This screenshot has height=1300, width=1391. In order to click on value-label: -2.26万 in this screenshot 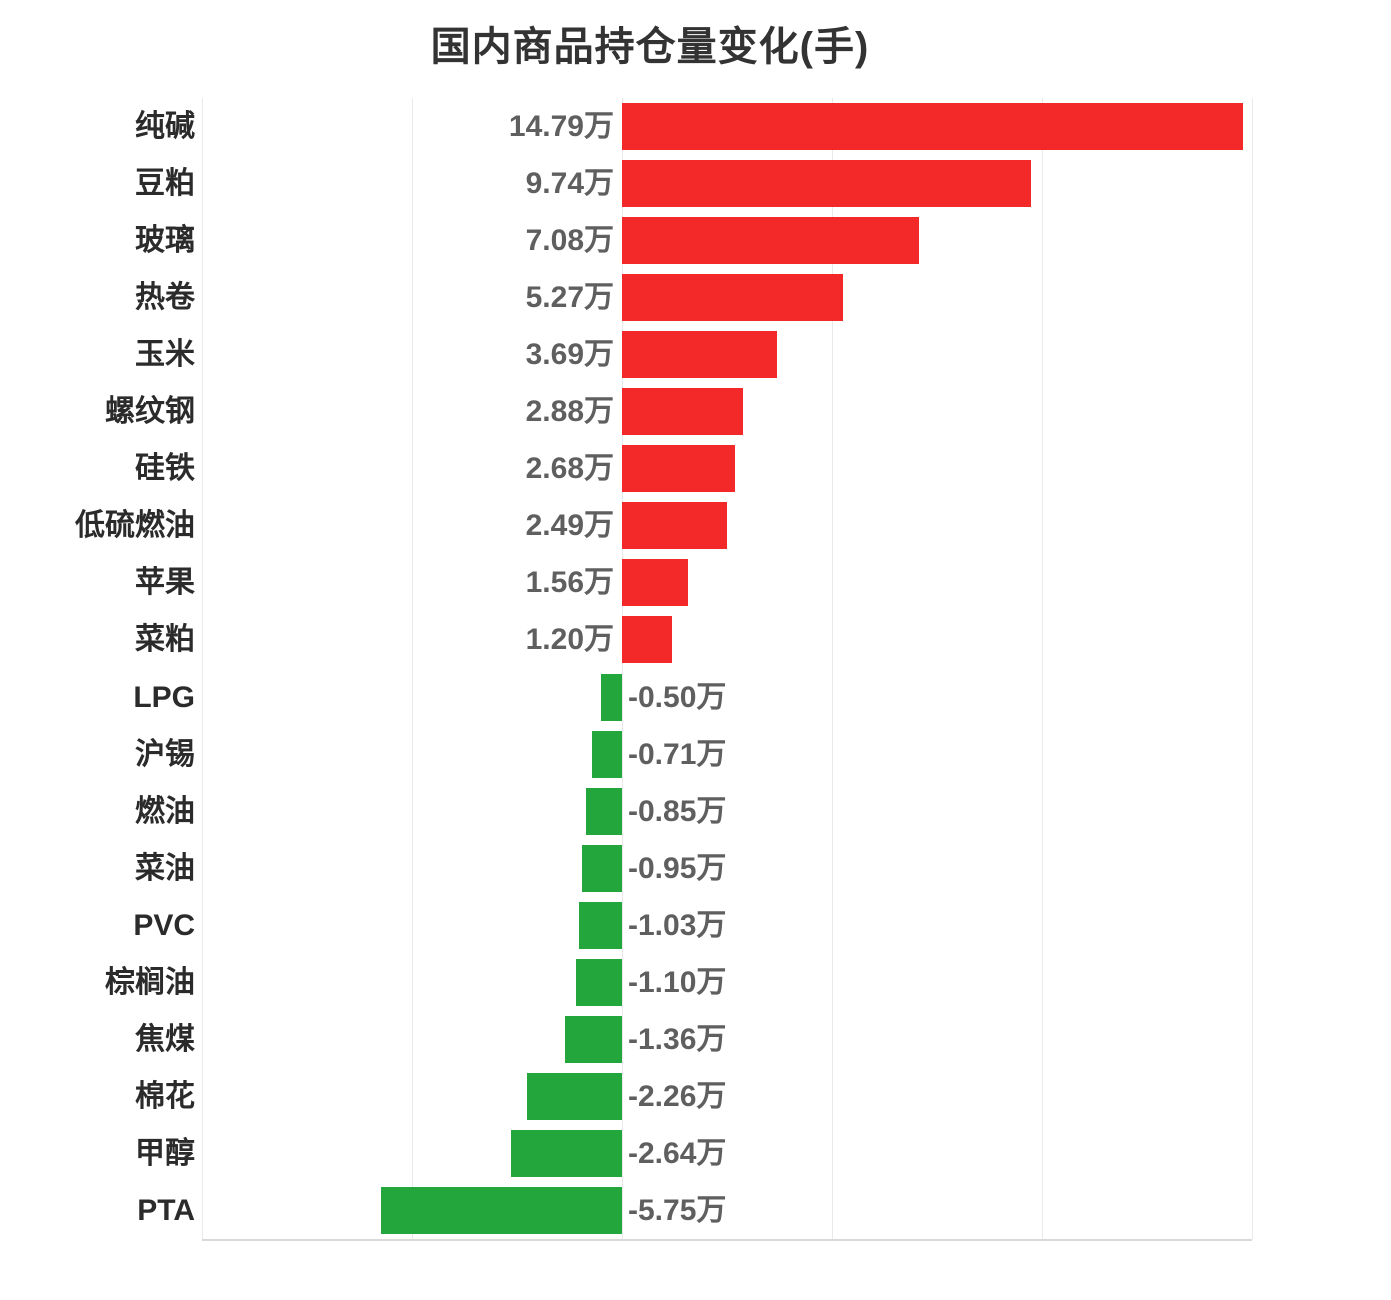, I will do `click(677, 1096)`.